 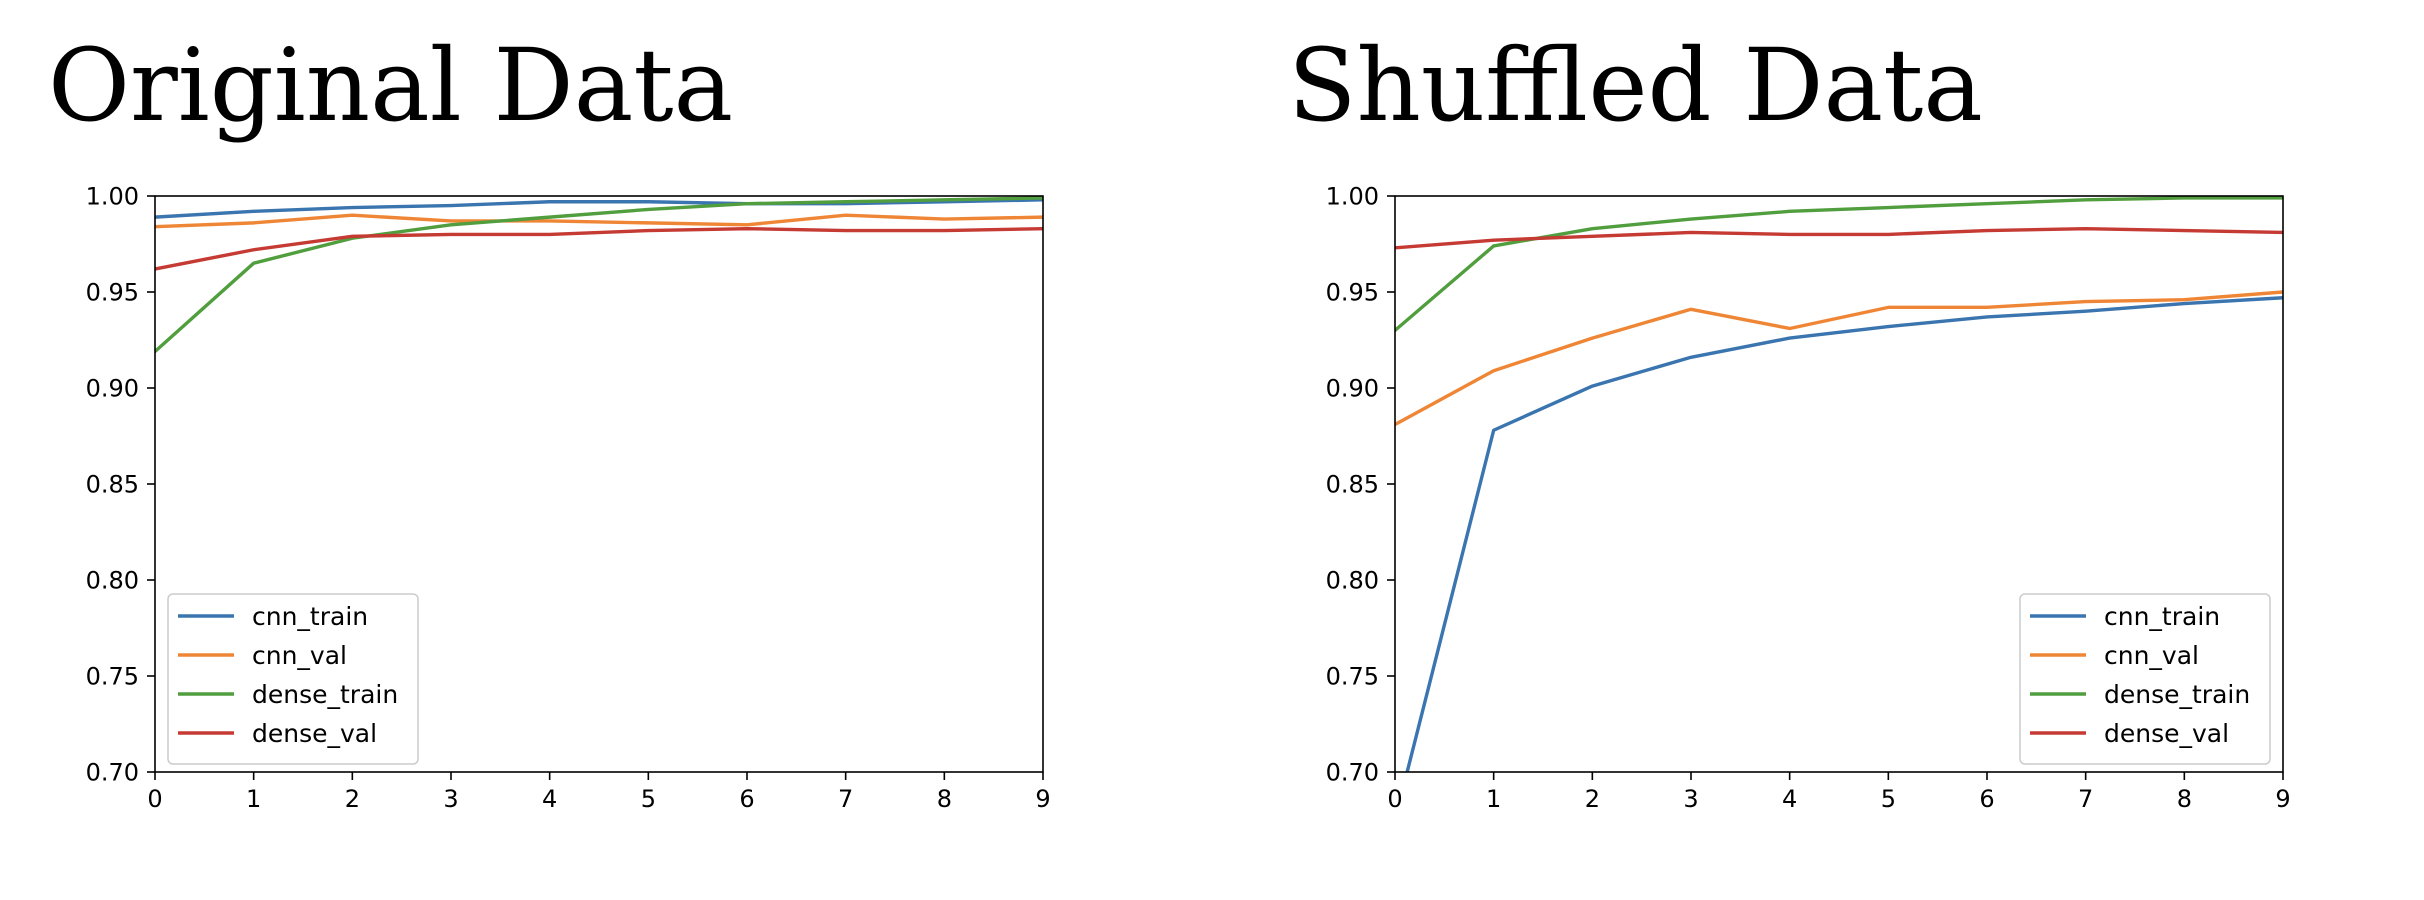 I want to click on chart-title: Shuffled Data, so click(x=1635, y=85).